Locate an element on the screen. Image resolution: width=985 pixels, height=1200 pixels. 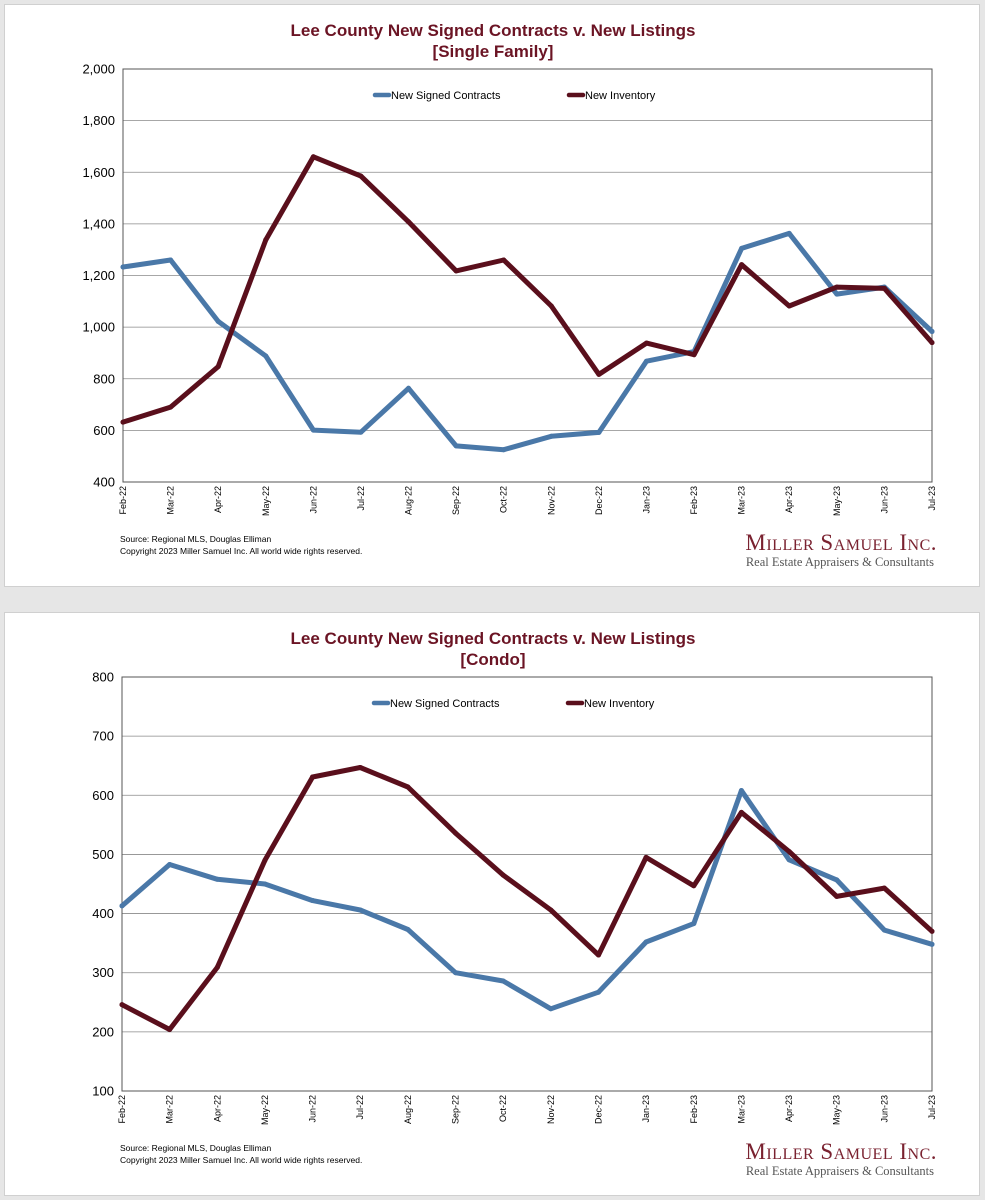
legend-label: New Signed Contracts is located at coordinates (446, 96).